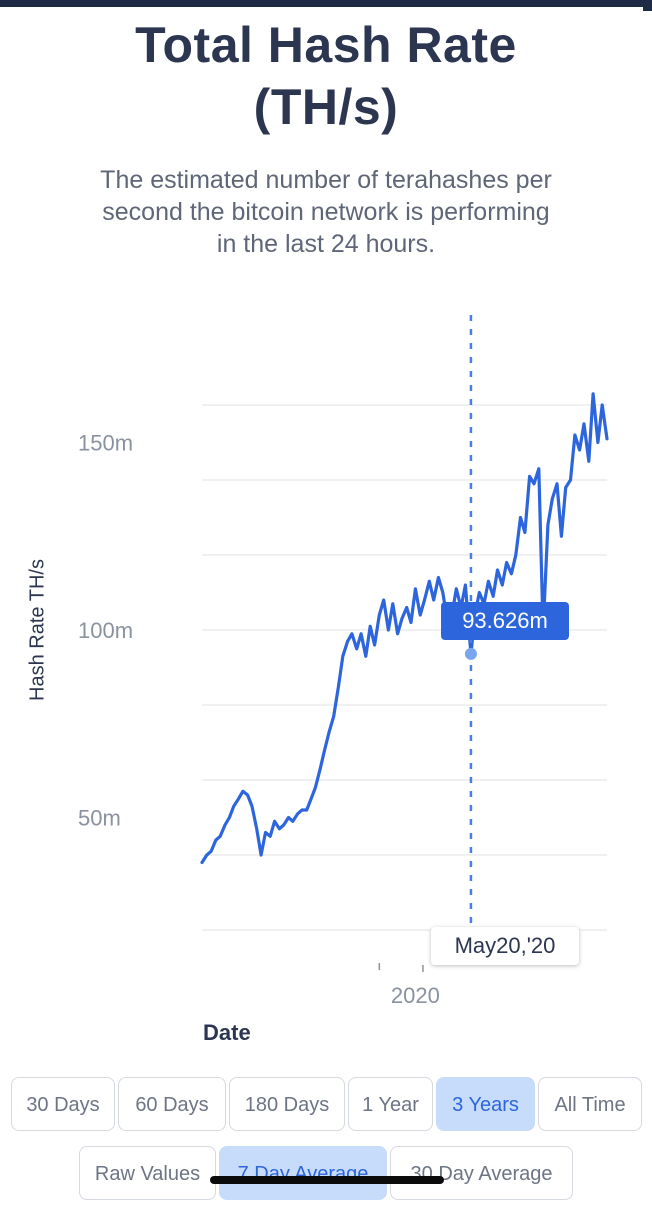 This screenshot has width=652, height=1206. What do you see at coordinates (326, 244) in the screenshot?
I see `description-line-3: in the last 24 hours.` at bounding box center [326, 244].